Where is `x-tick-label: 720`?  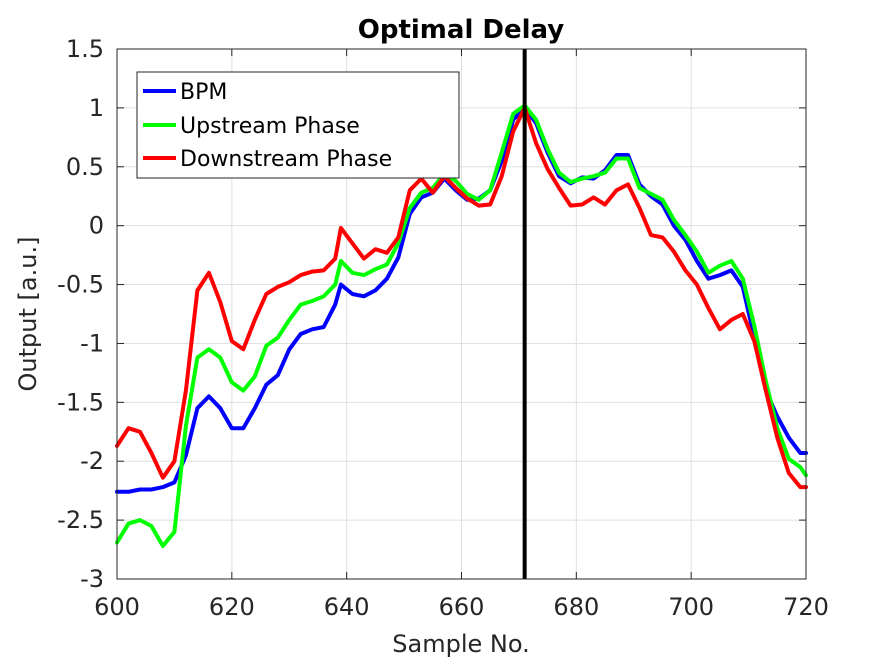
x-tick-label: 720 is located at coordinates (806, 607).